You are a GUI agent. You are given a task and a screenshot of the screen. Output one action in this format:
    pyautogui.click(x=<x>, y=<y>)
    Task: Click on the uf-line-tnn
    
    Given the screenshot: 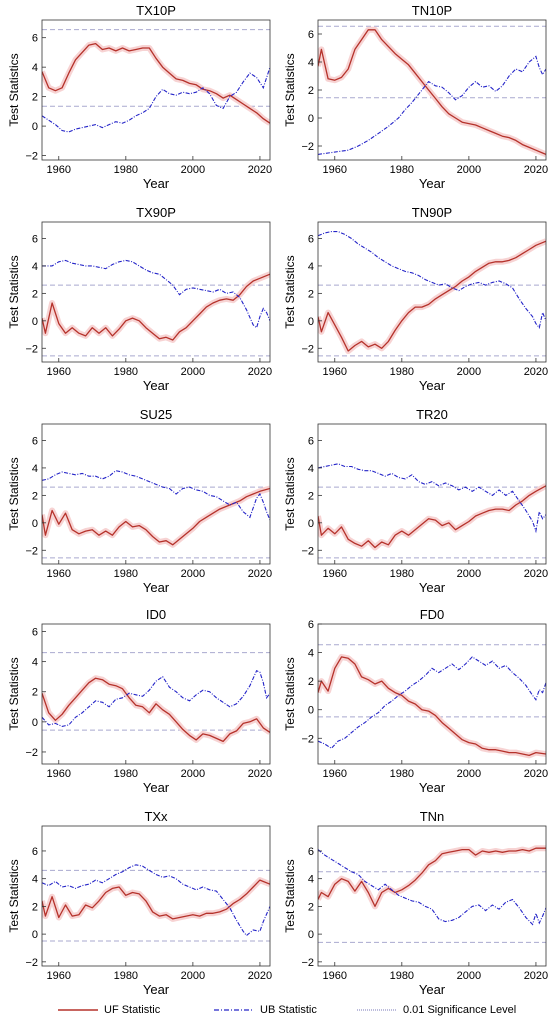 What is the action you would take?
    pyautogui.click(x=432, y=877)
    